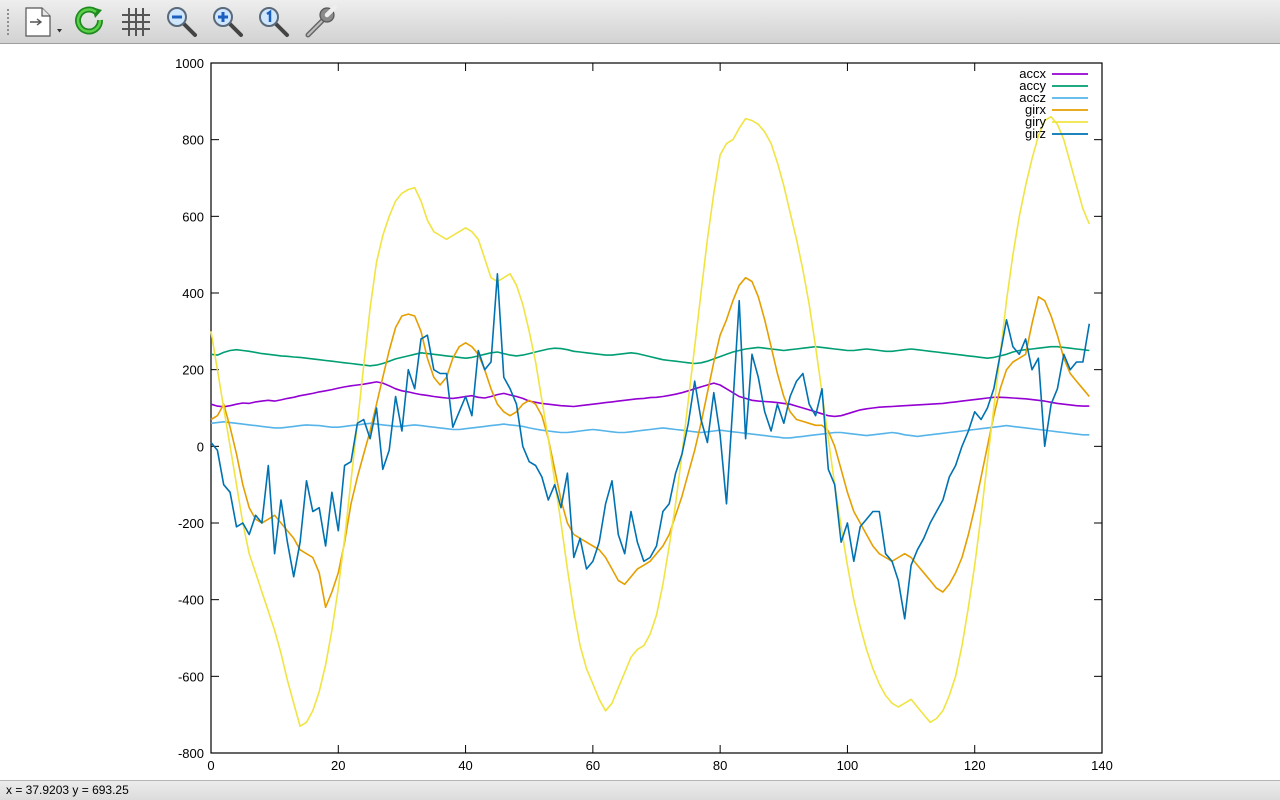  I want to click on legend-label-accz: accz, so click(1032, 97).